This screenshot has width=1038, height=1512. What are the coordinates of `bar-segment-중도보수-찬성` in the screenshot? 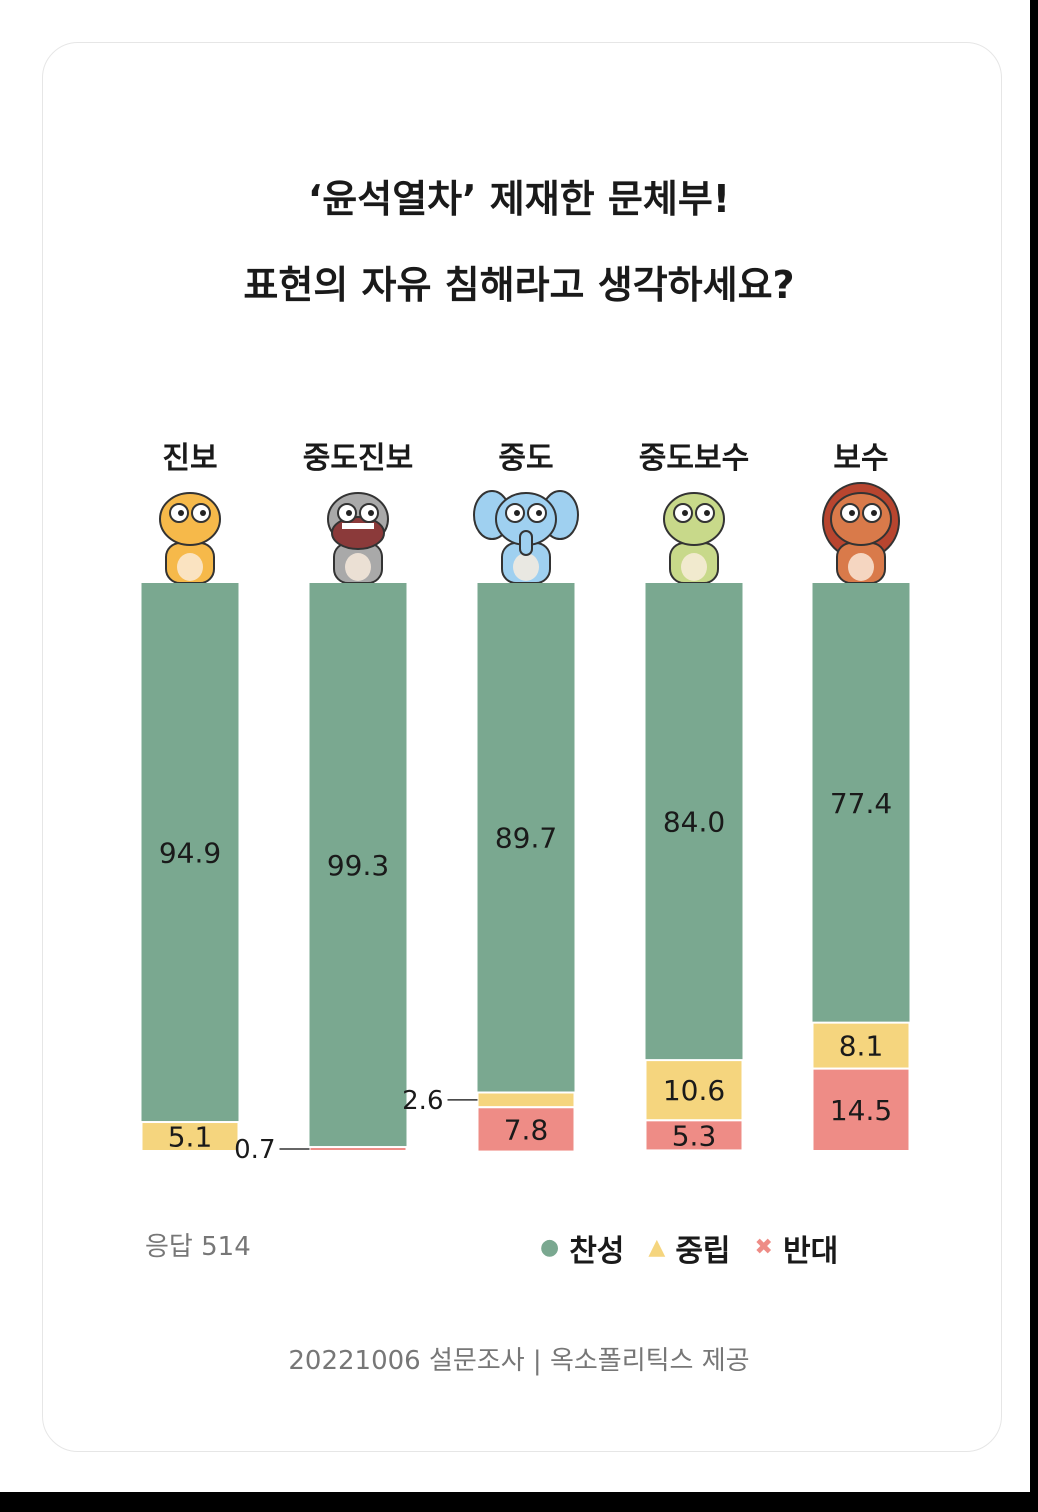 It's located at (694, 822).